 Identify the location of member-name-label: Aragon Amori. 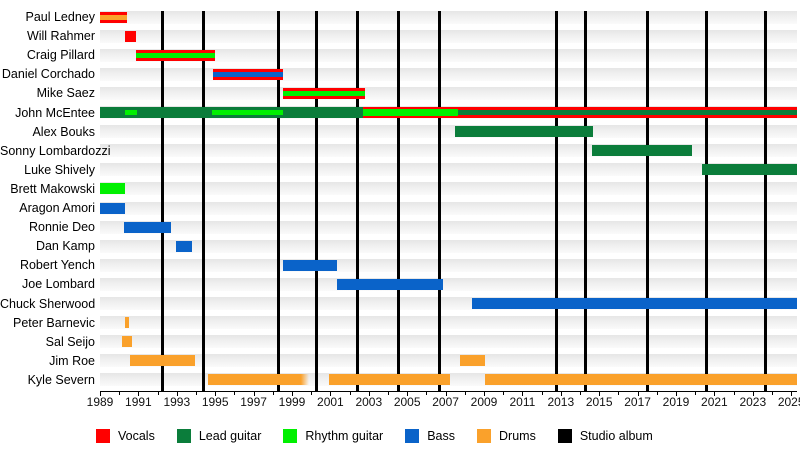
(57, 208).